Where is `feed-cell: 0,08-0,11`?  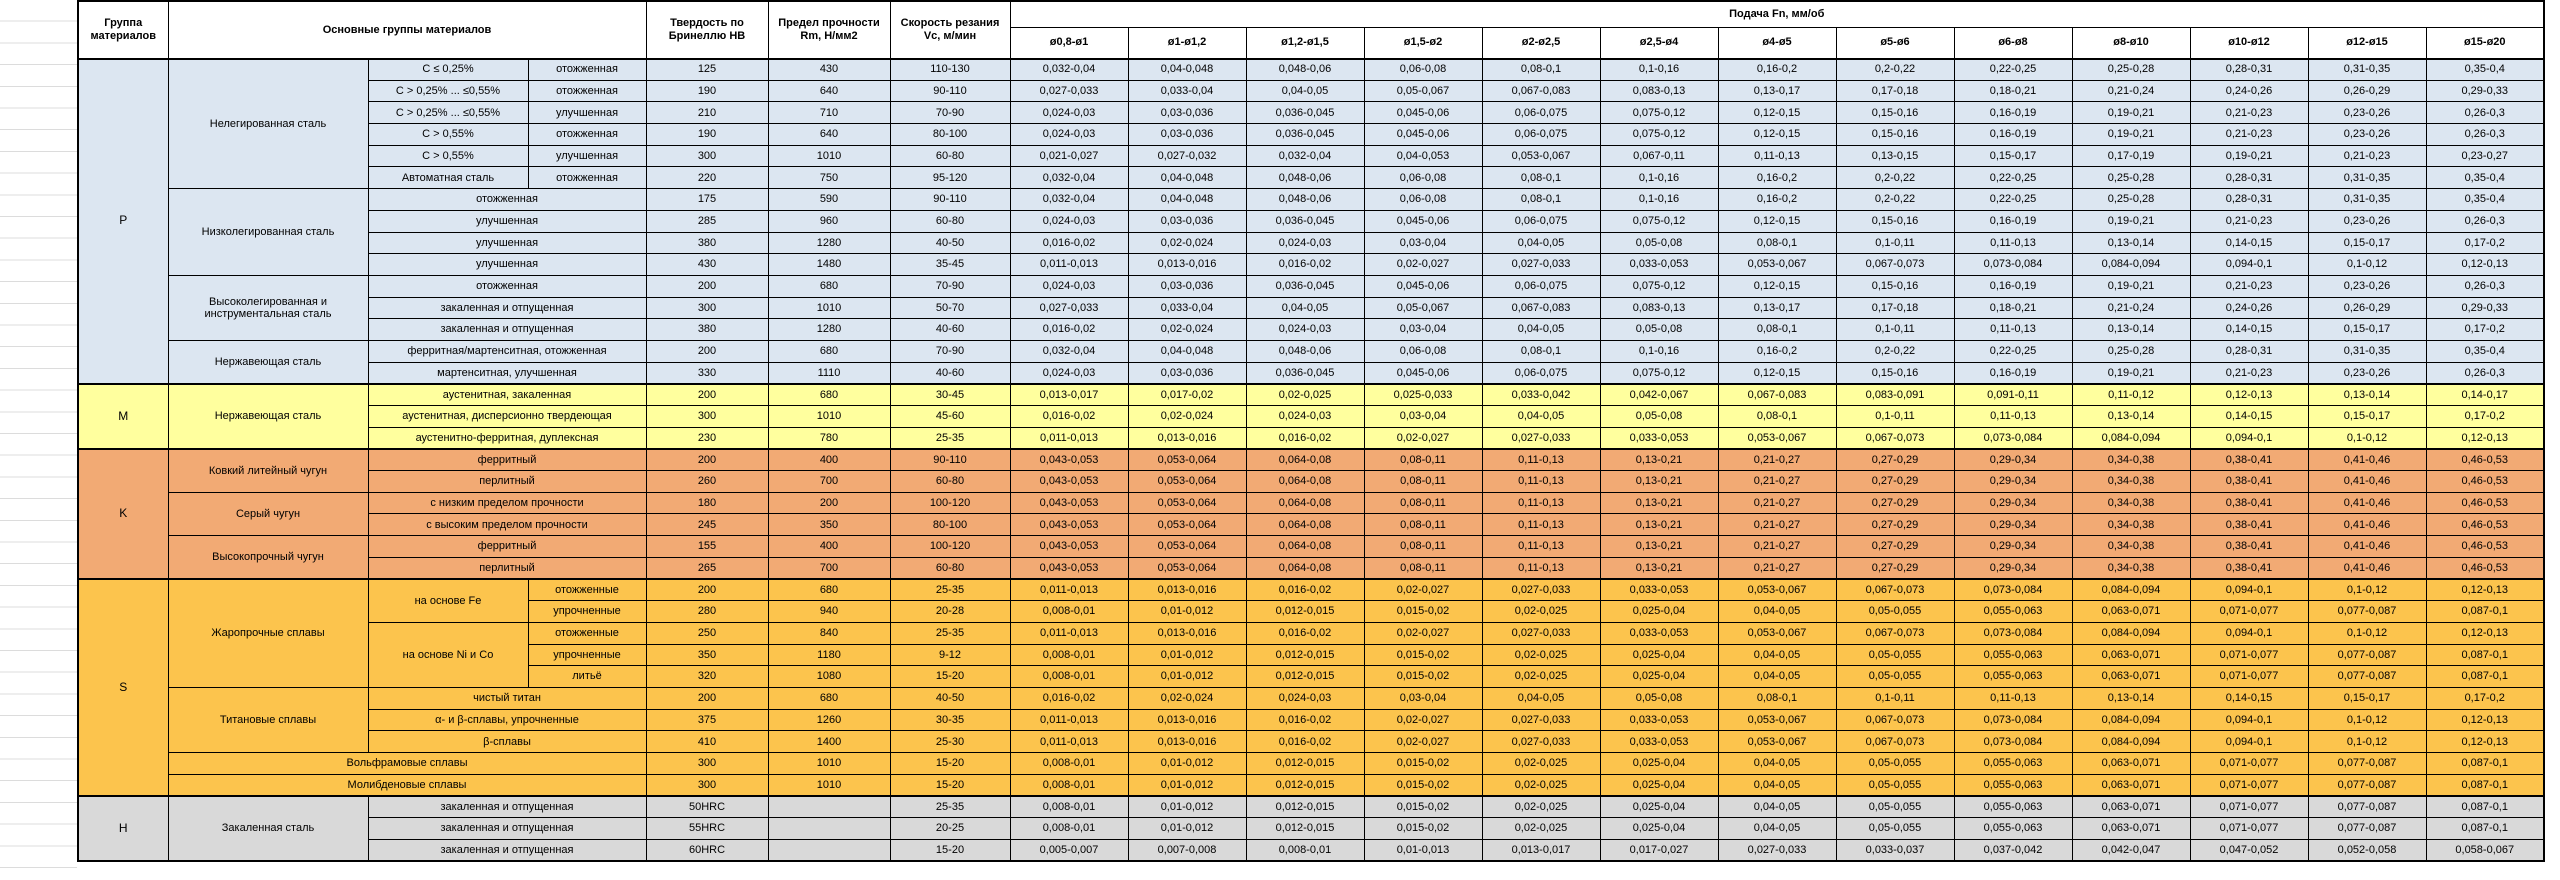 feed-cell: 0,08-0,11 is located at coordinates (1423, 546).